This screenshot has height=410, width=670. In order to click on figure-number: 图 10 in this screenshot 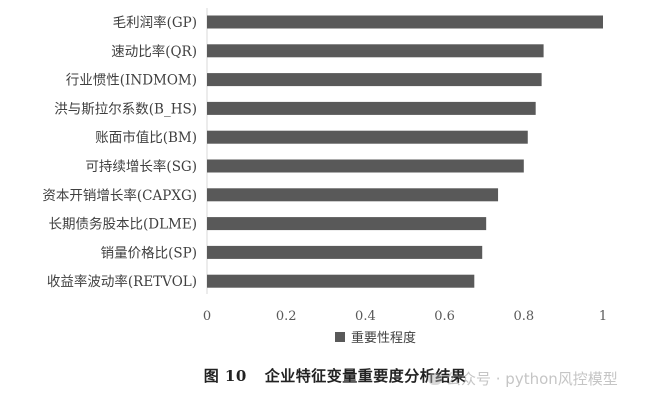, I will do `click(225, 376)`.